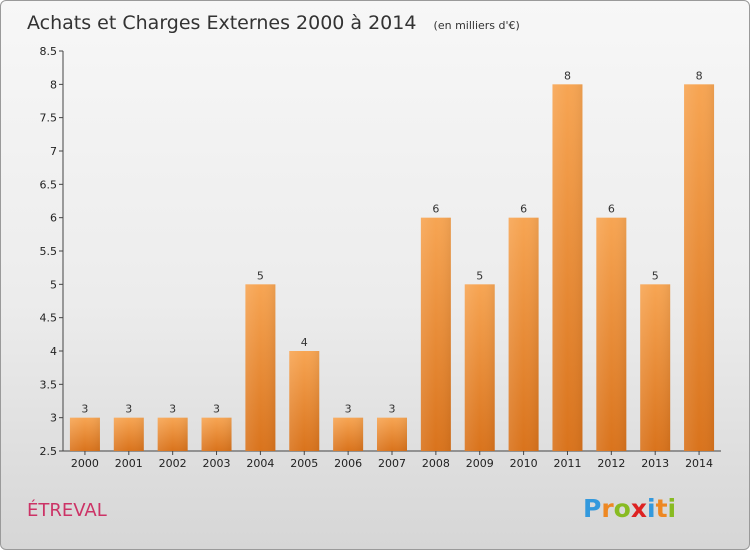 The image size is (750, 550). Describe the element at coordinates (53, 218) in the screenshot. I see `y-tick-label: 6` at that location.